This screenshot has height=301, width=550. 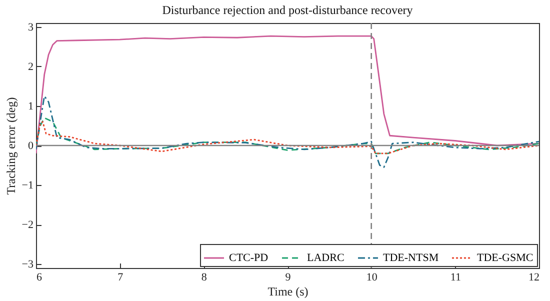 What do you see at coordinates (31, 146) in the screenshot?
I see `y-tick-label: 0` at bounding box center [31, 146].